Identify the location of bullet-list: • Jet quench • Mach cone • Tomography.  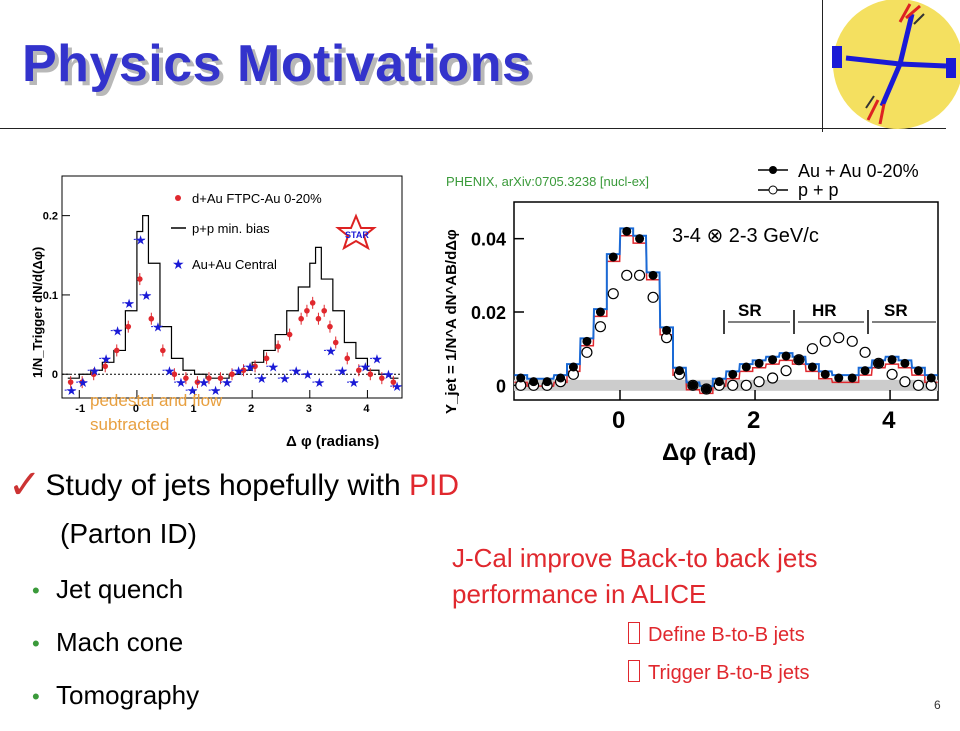
(115, 651).